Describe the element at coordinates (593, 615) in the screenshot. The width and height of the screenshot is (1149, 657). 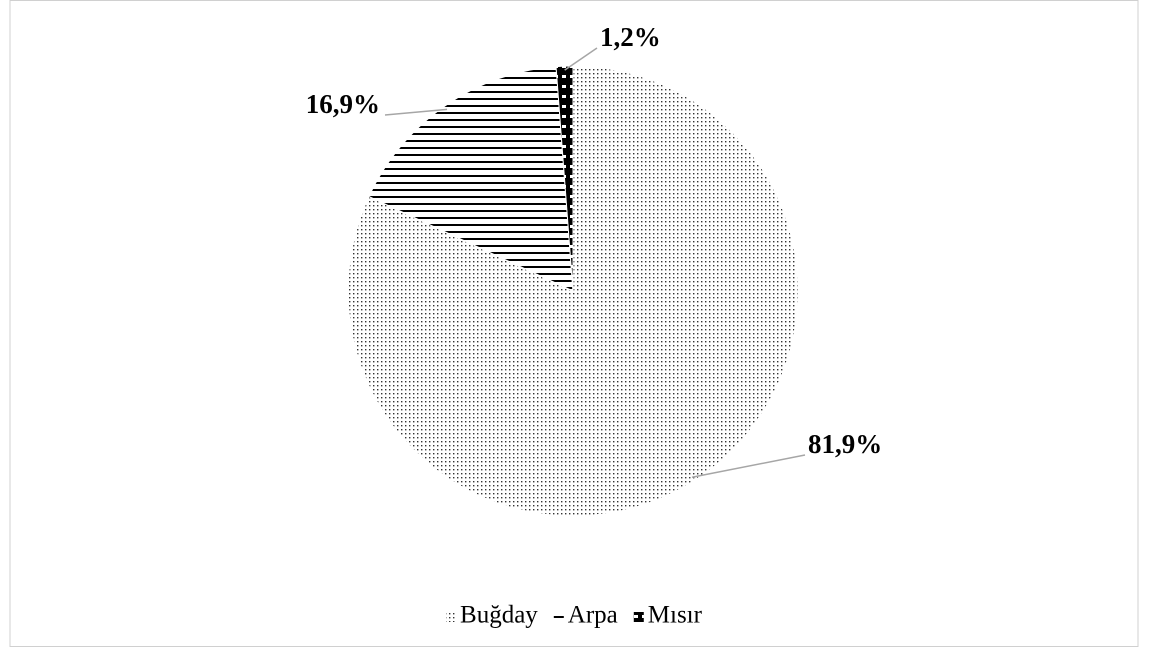
I see `legend-label: Arpa` at that location.